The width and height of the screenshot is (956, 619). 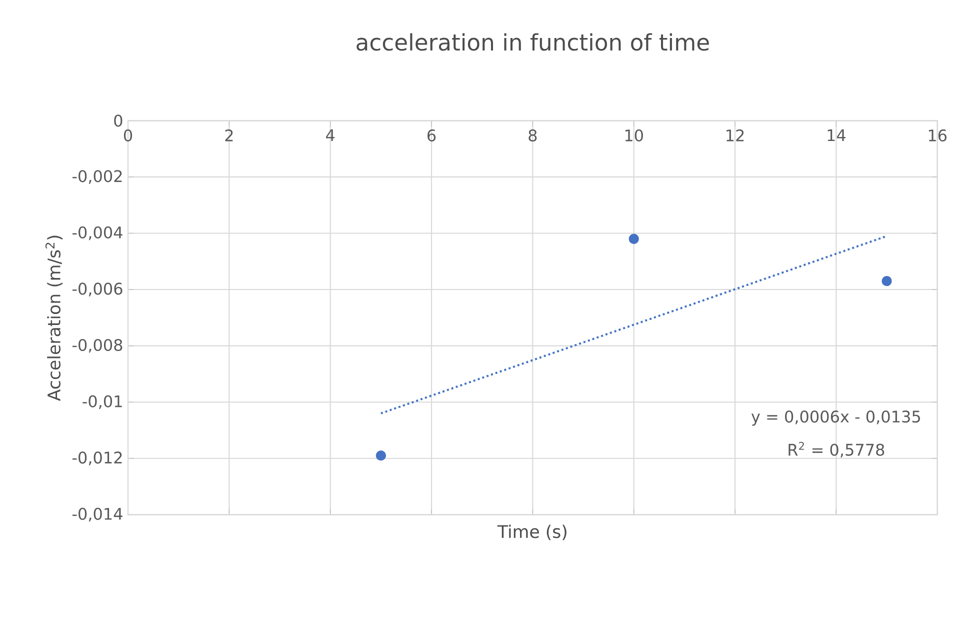 What do you see at coordinates (836, 450) in the screenshot?
I see `annotation: R$^{2}$ = 0,5778` at bounding box center [836, 450].